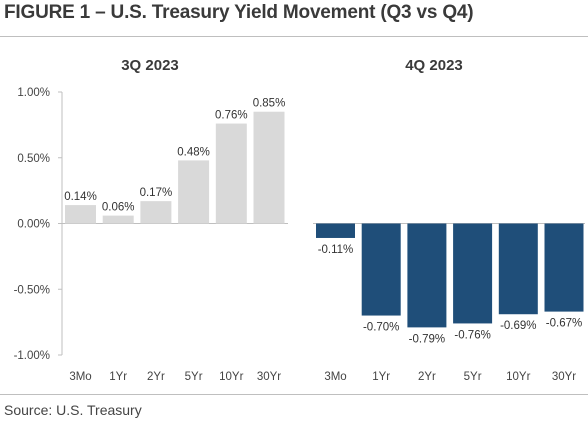  I want to click on y-tick-label: 0.50%, so click(33, 159).